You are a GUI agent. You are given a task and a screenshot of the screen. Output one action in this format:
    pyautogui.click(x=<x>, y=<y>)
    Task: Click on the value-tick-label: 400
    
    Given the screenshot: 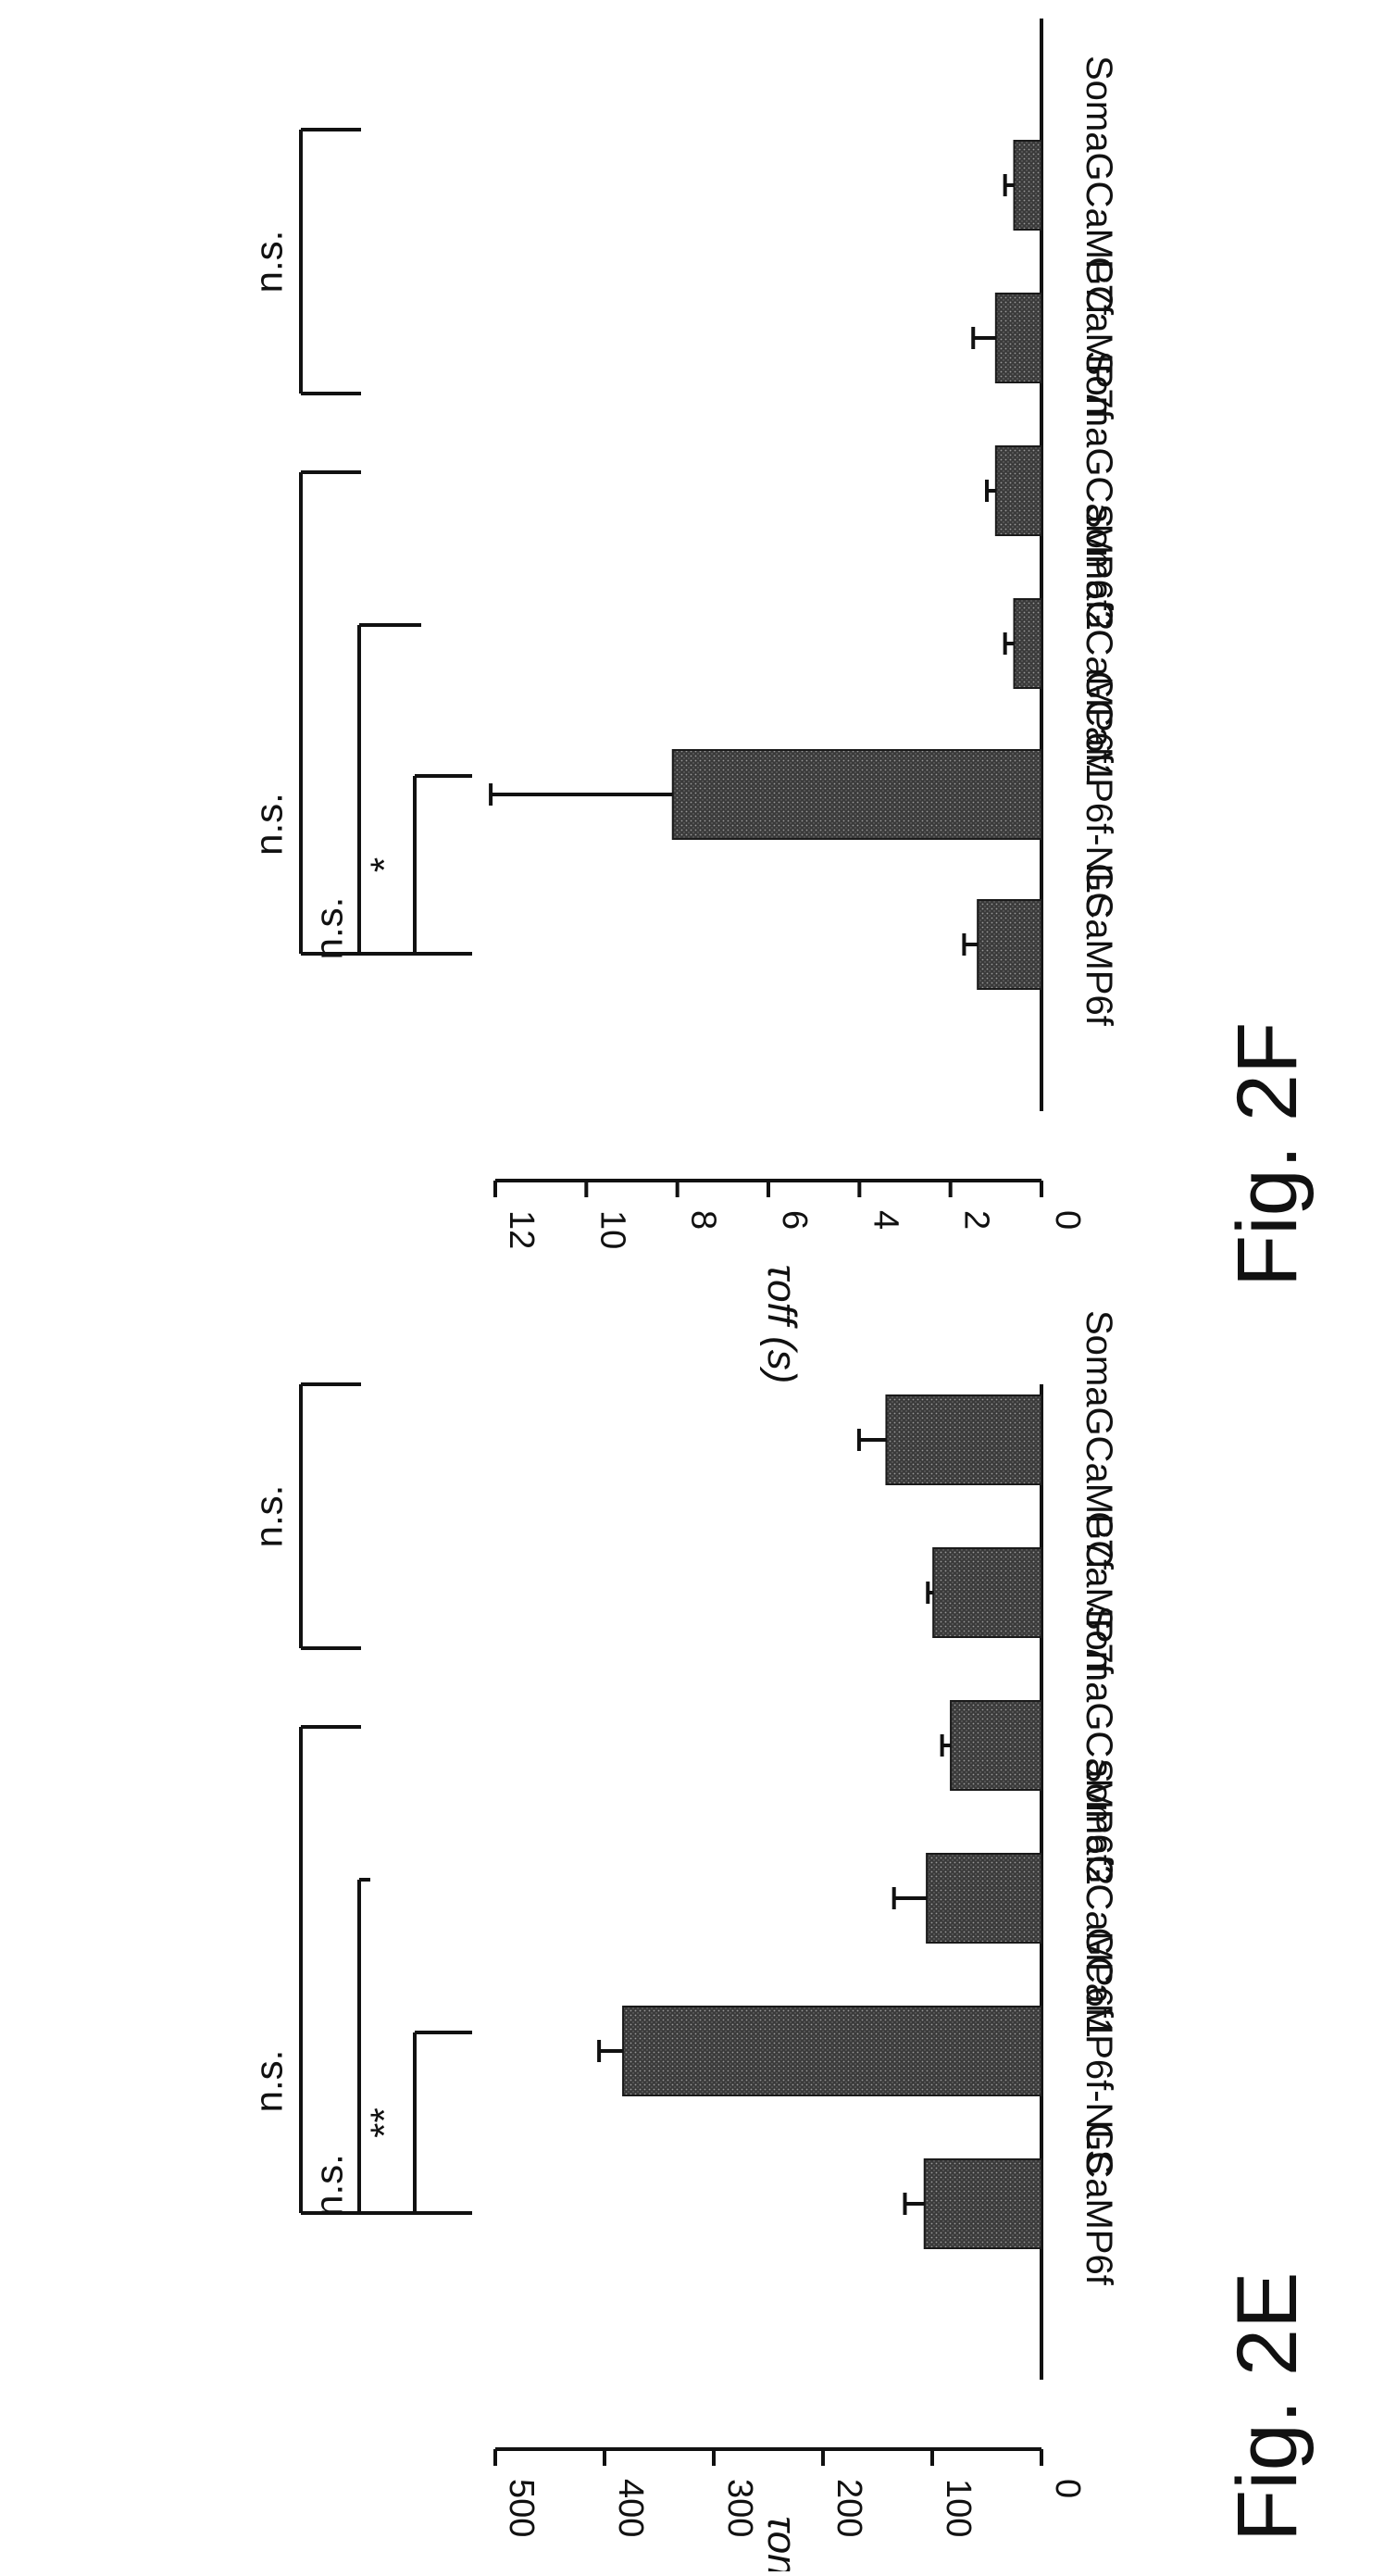 What is the action you would take?
    pyautogui.click(x=630, y=2508)
    